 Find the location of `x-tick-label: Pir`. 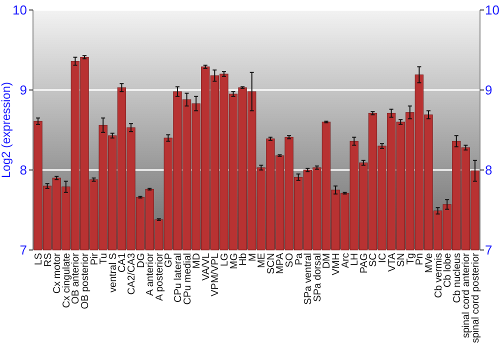

x-tick-label: Pir is located at coordinates (94, 259).